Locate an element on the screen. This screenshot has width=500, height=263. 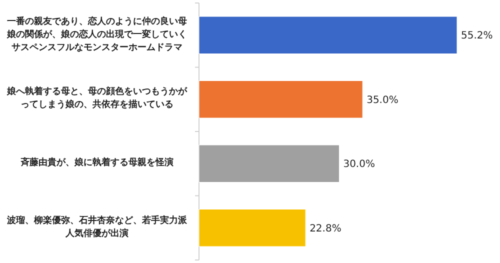
y-tick-label: 波瑠、柳楽優弥、石井杏奈など、若手実力派人気俳優が出演 is located at coordinates (97, 227).